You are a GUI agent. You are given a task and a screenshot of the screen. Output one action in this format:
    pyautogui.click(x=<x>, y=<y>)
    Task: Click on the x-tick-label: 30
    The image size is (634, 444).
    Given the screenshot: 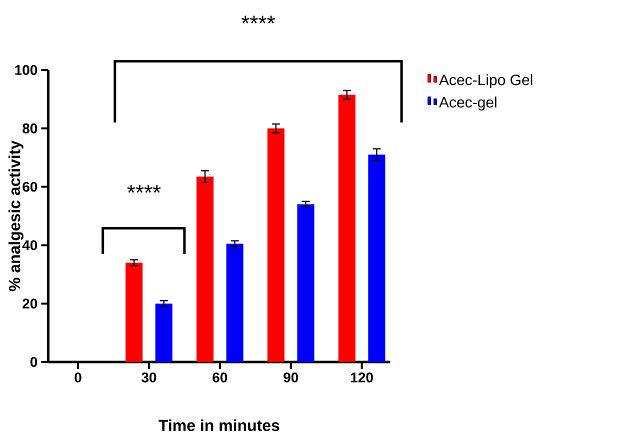 What is the action you would take?
    pyautogui.click(x=148, y=377)
    